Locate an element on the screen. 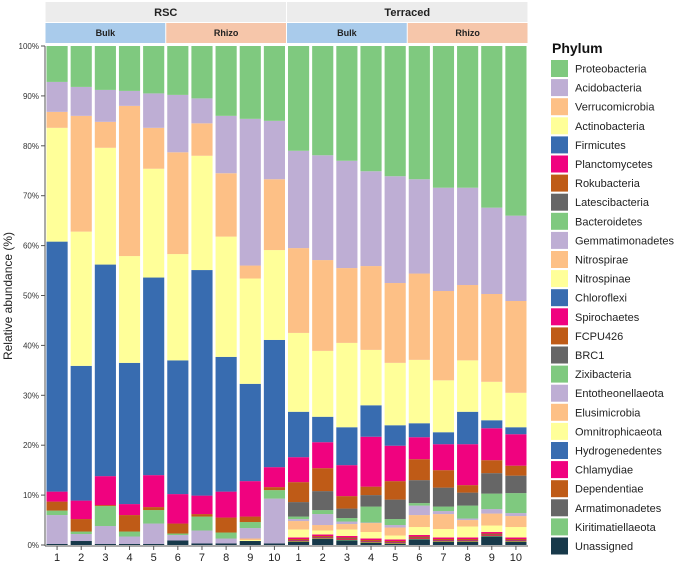 This screenshot has width=685, height=570. facet-label: RSC is located at coordinates (165, 13).